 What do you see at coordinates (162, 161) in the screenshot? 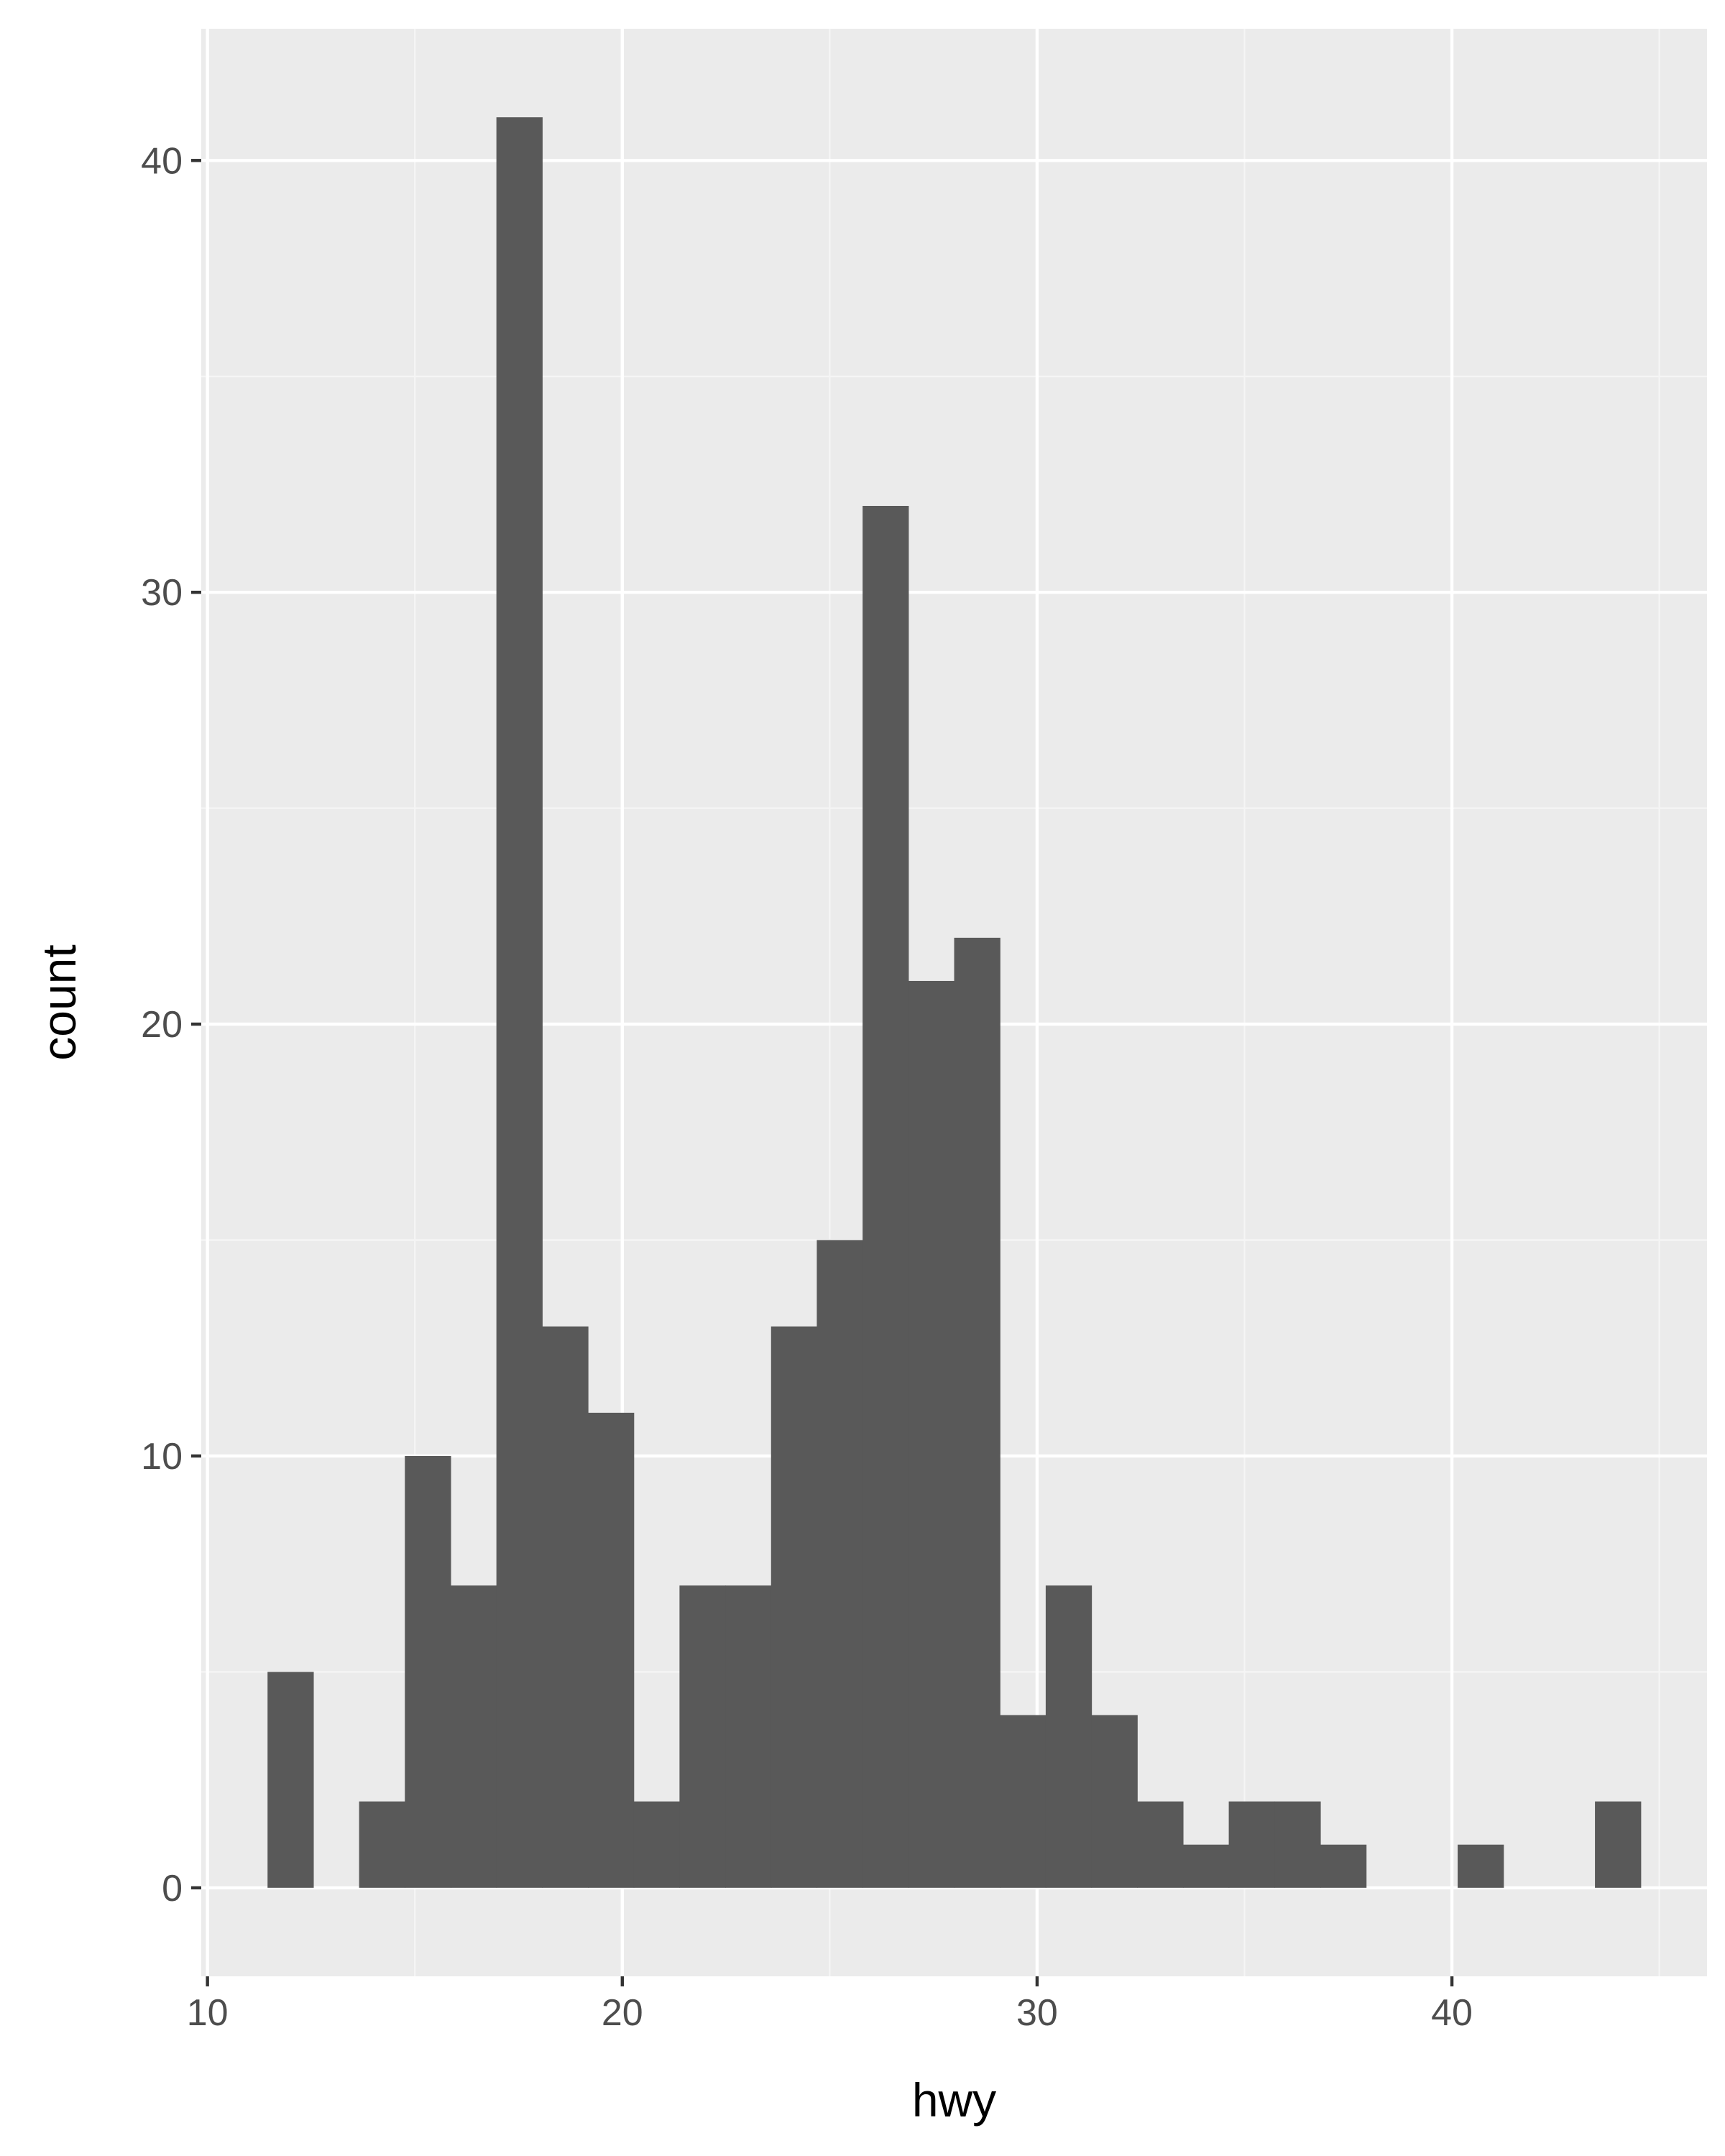
I see `y-tick-label: 40` at bounding box center [162, 161].